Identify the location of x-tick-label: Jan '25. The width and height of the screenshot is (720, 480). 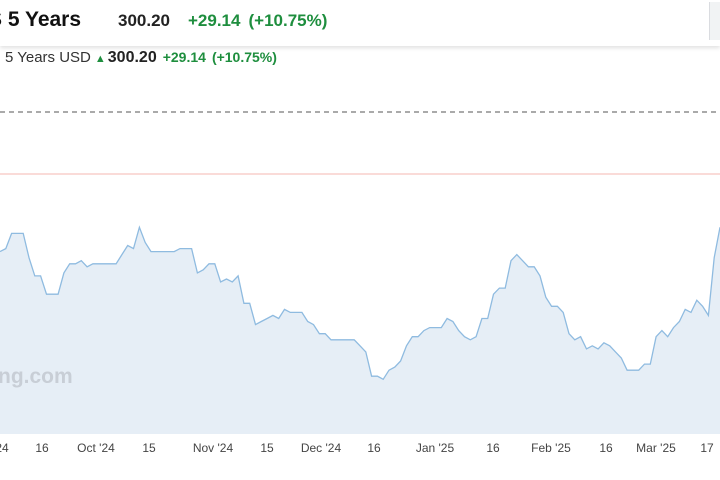
(435, 448).